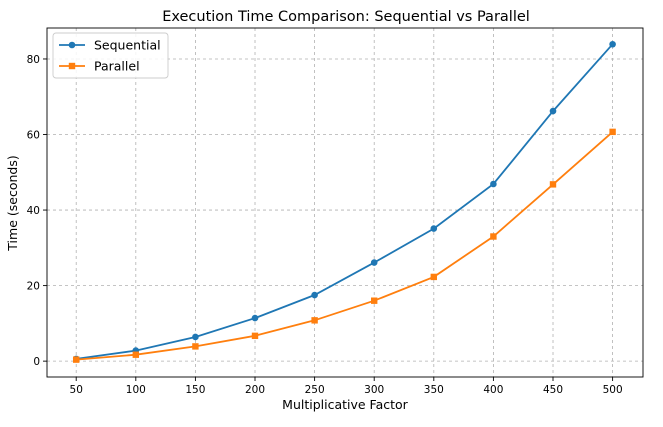  I want to click on y-axis-label: Time (seconds), so click(12, 203).